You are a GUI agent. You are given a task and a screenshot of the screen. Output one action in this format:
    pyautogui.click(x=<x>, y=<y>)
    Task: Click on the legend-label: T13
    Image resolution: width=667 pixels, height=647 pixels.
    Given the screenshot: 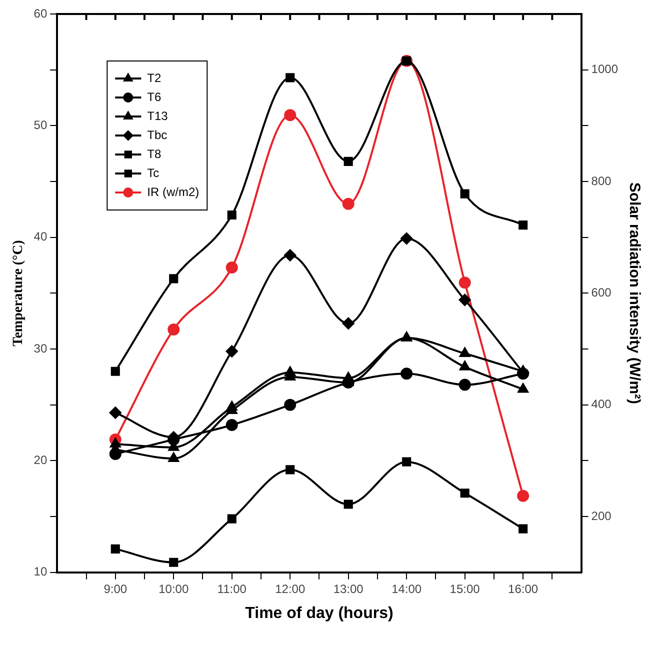 What is the action you would take?
    pyautogui.click(x=157, y=115)
    